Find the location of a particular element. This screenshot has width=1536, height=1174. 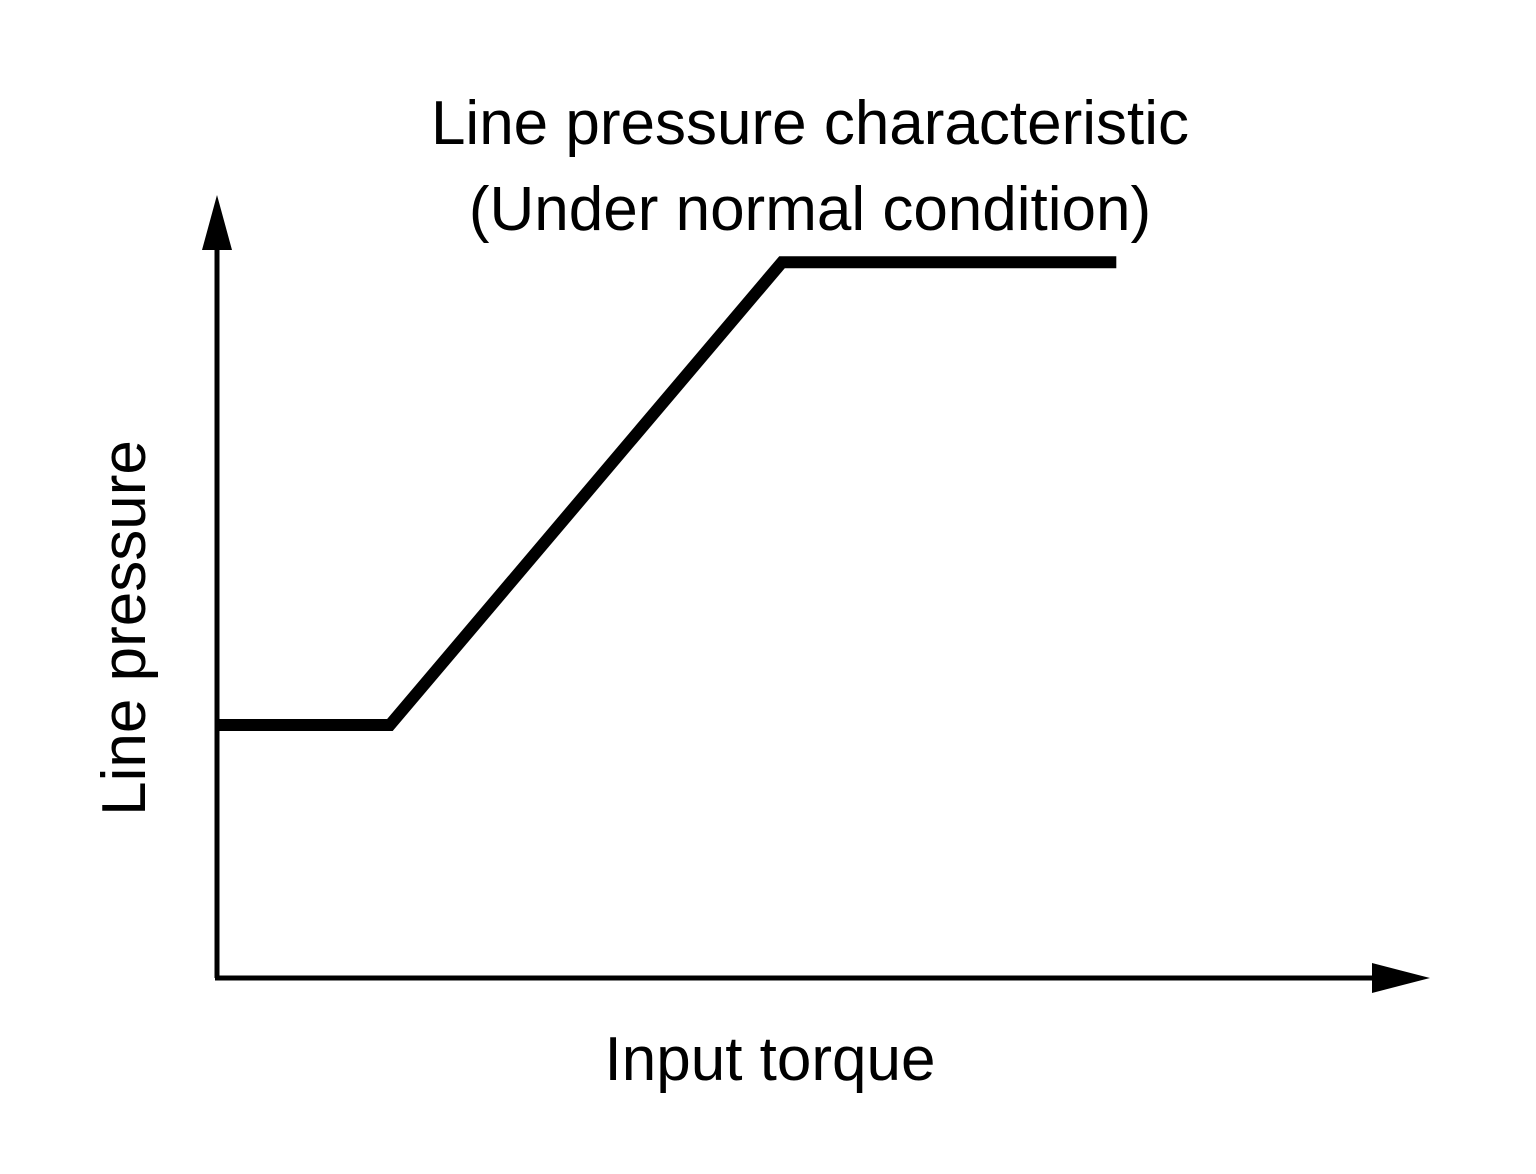

x-axis is located at coordinates (822, 978).